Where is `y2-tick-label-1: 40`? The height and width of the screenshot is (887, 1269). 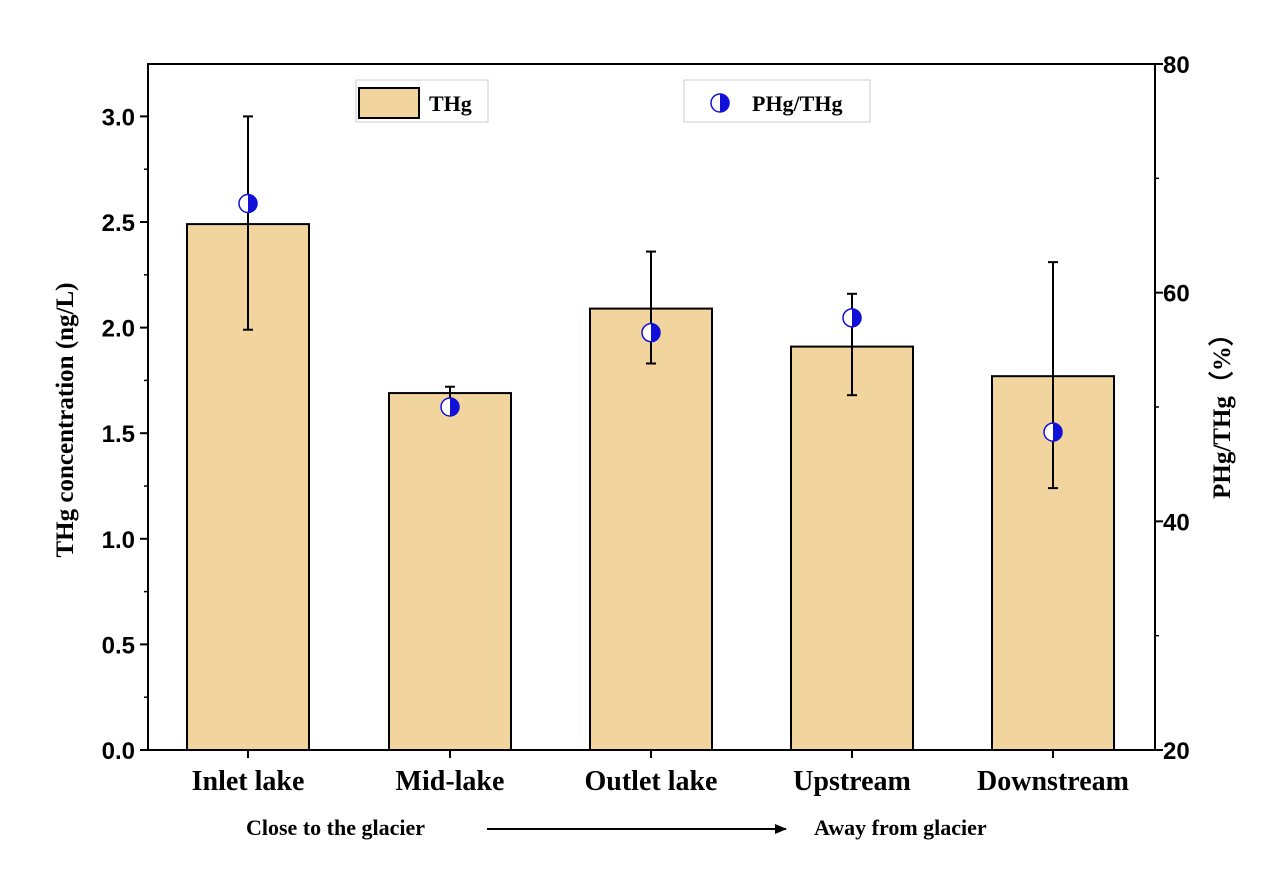
y2-tick-label-1: 40 is located at coordinates (1176, 522).